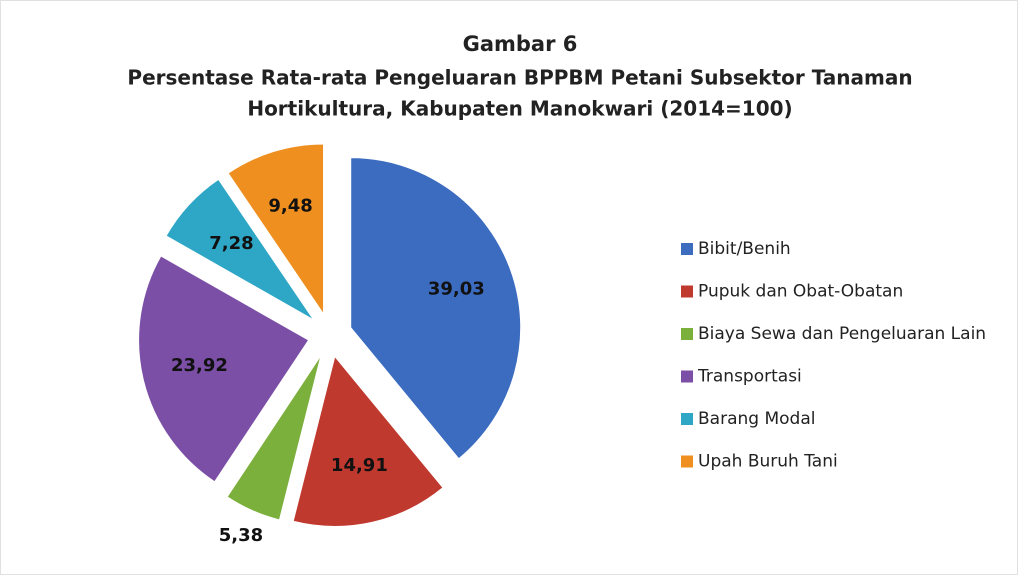  Describe the element at coordinates (241, 535) in the screenshot. I see `data-label: 5,38` at that location.